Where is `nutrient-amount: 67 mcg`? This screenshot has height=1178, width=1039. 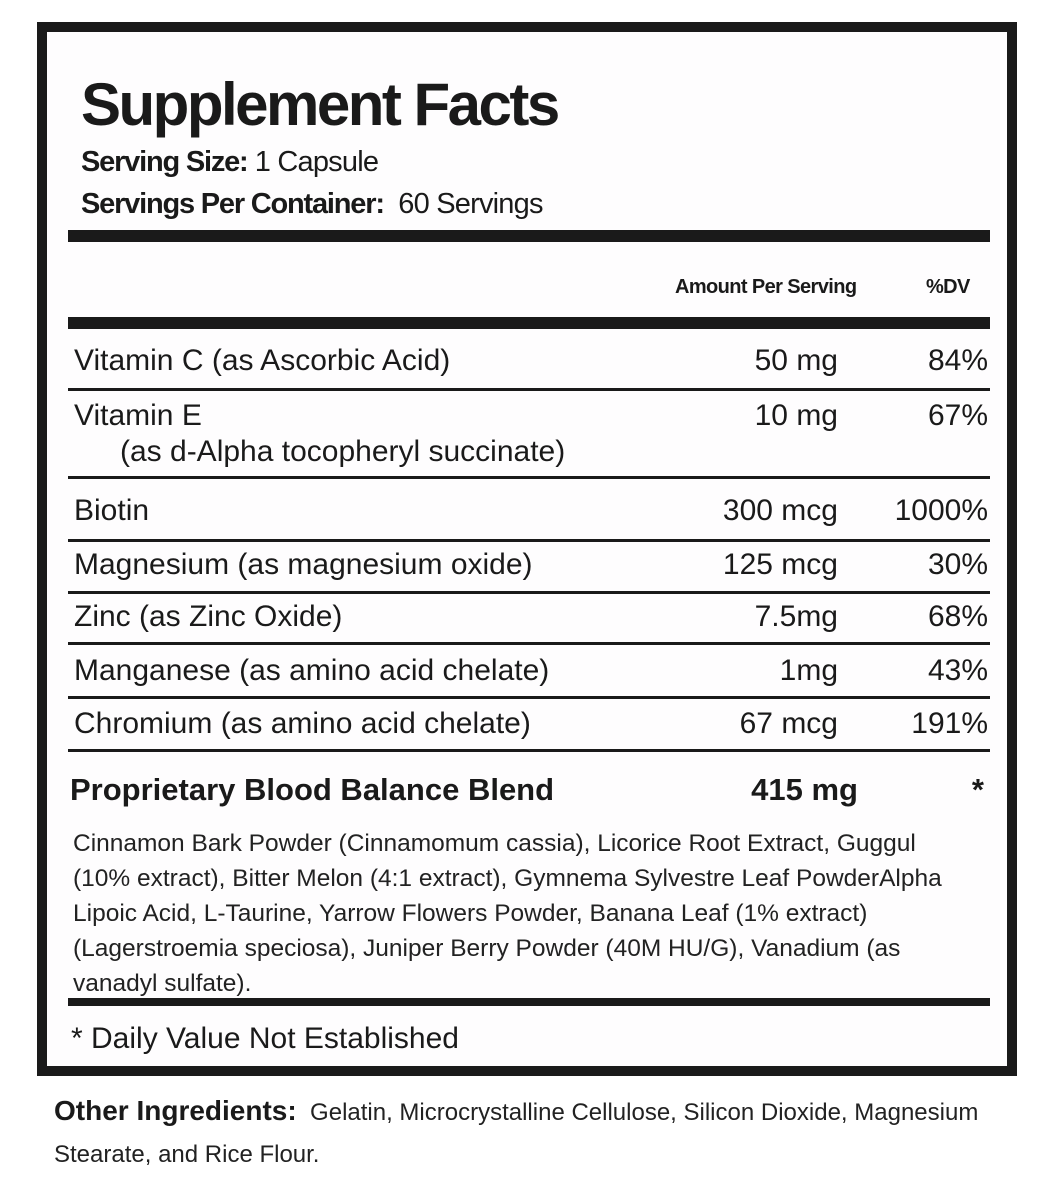
nutrient-amount: 67 mcg is located at coordinates (788, 723).